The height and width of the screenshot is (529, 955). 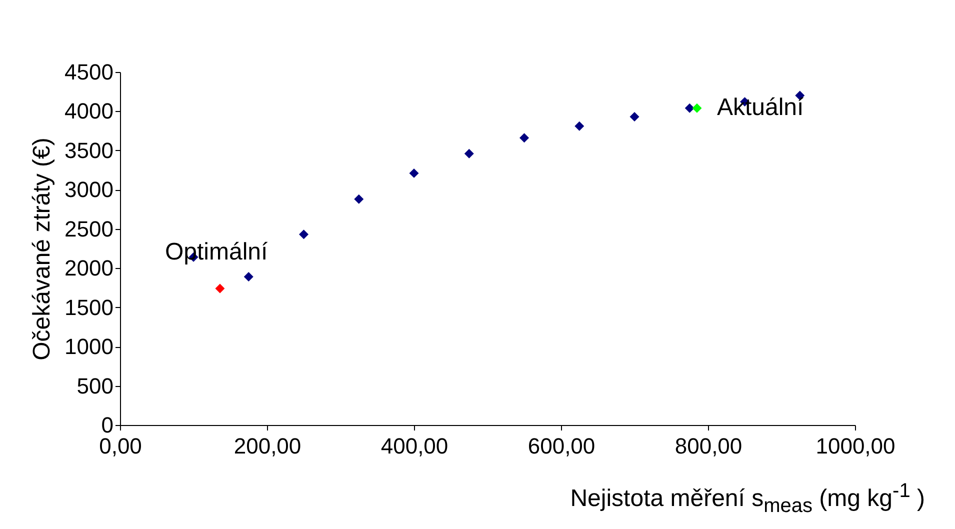 I want to click on y-tick-label: 3500, so click(x=89, y=150).